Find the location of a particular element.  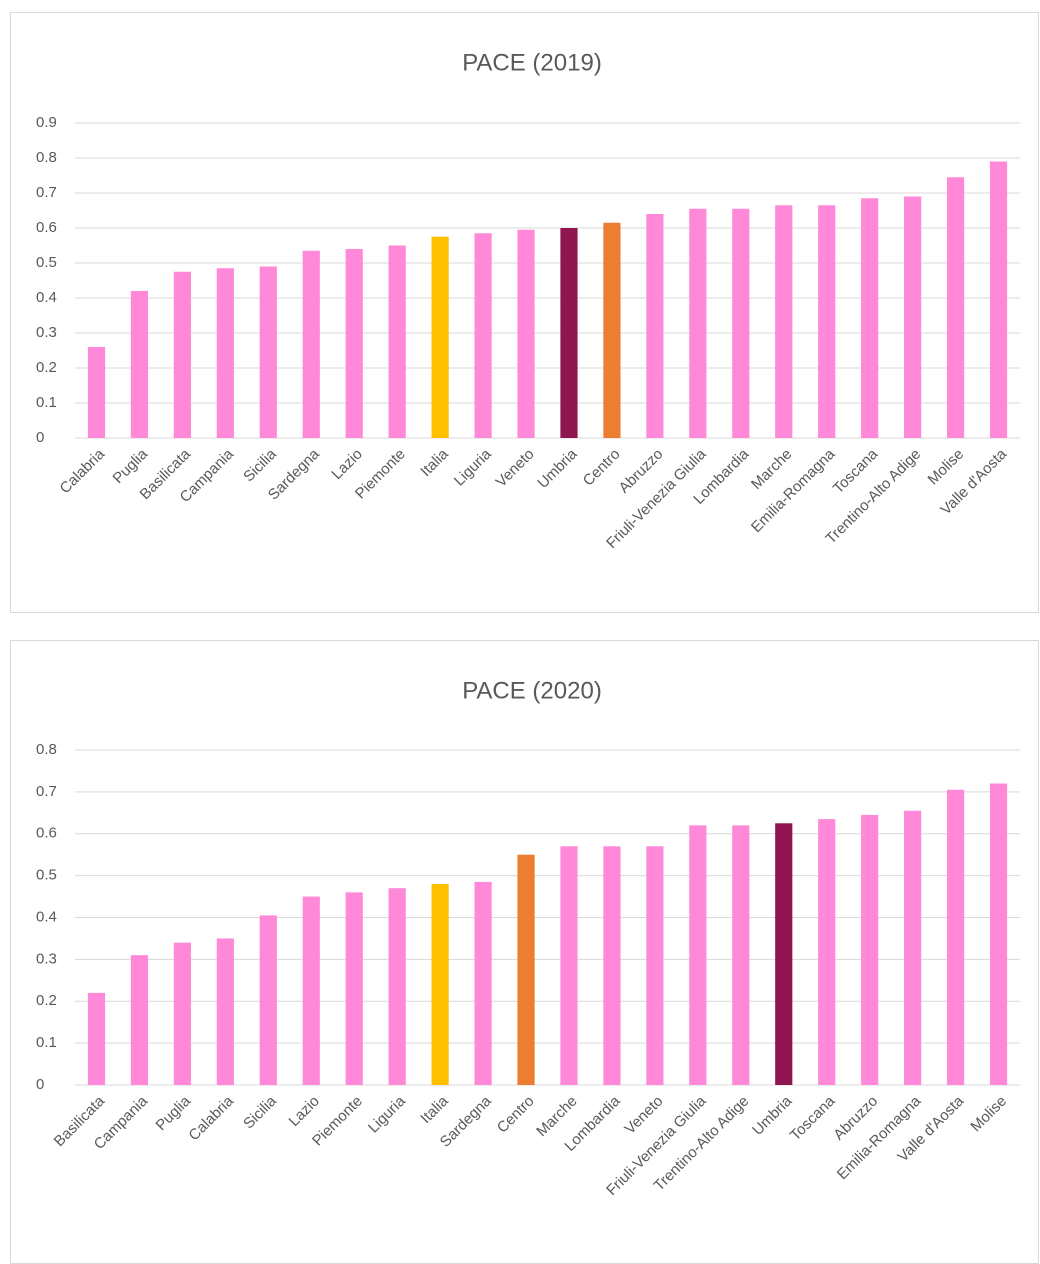

y-tick-label: 0.9 is located at coordinates (46, 122).